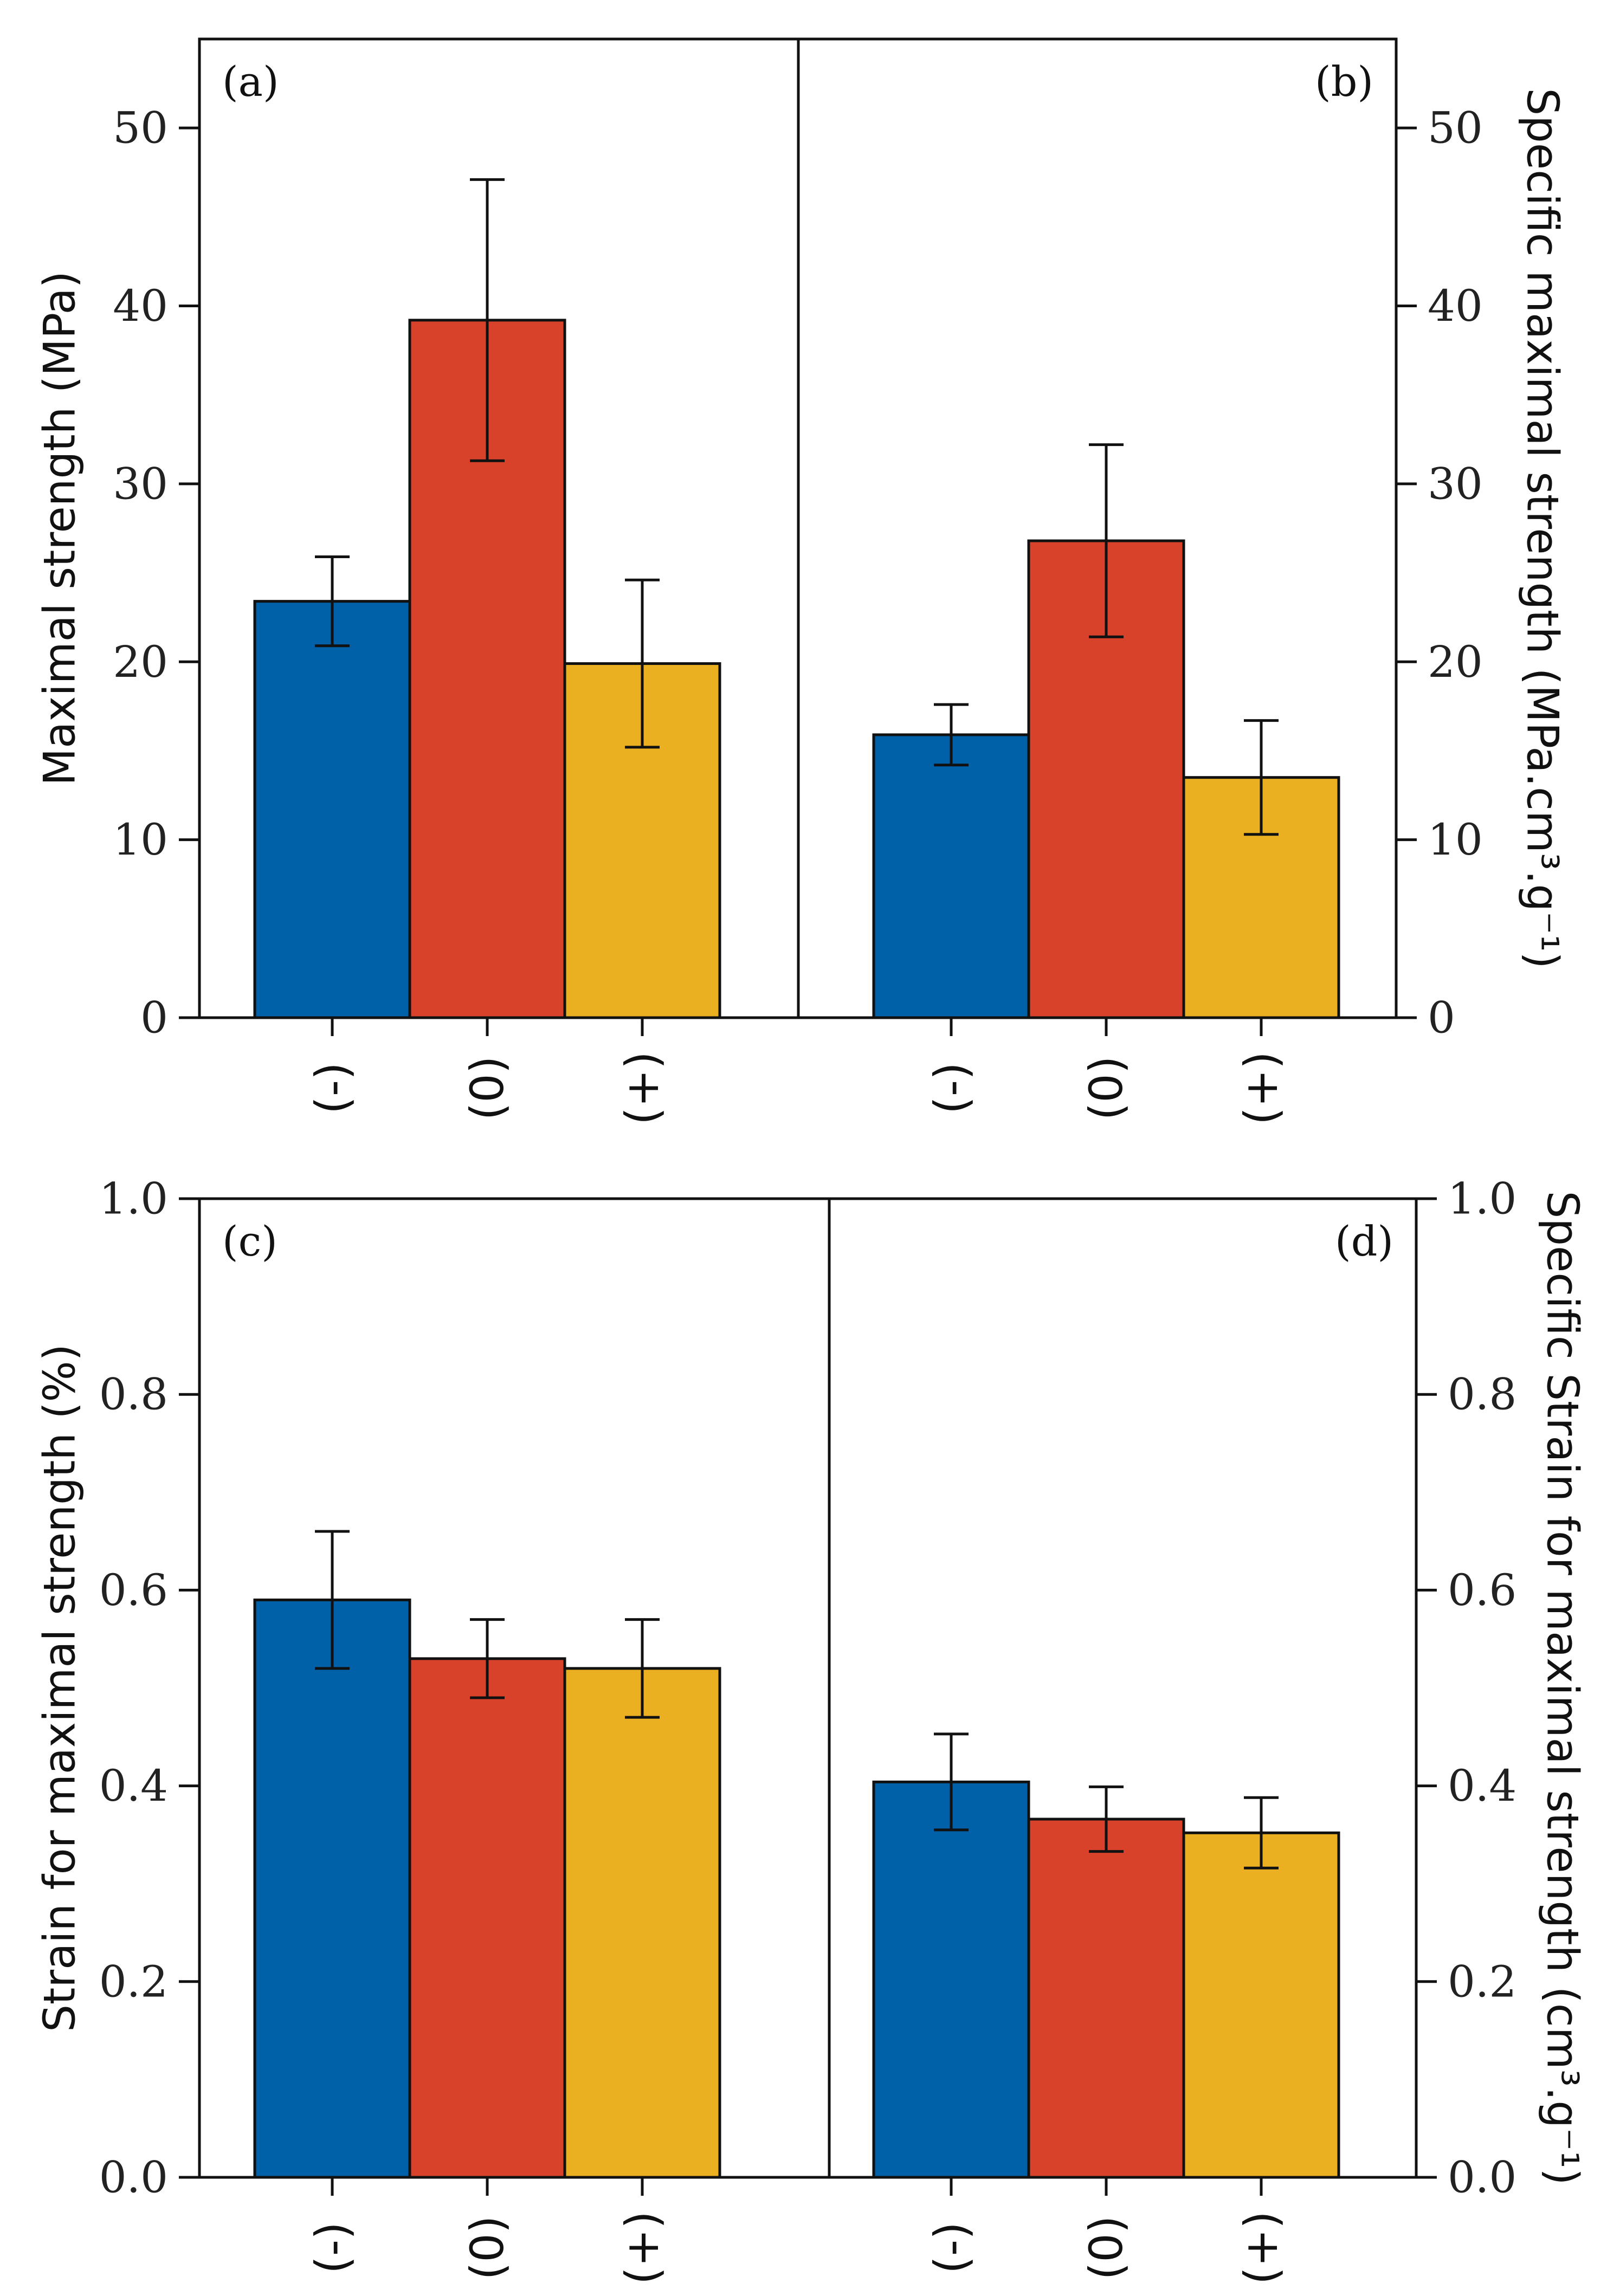 This screenshot has height=2296, width=1607. I want to click on y-tick-label-3-2: 0.4, so click(1482, 1786).